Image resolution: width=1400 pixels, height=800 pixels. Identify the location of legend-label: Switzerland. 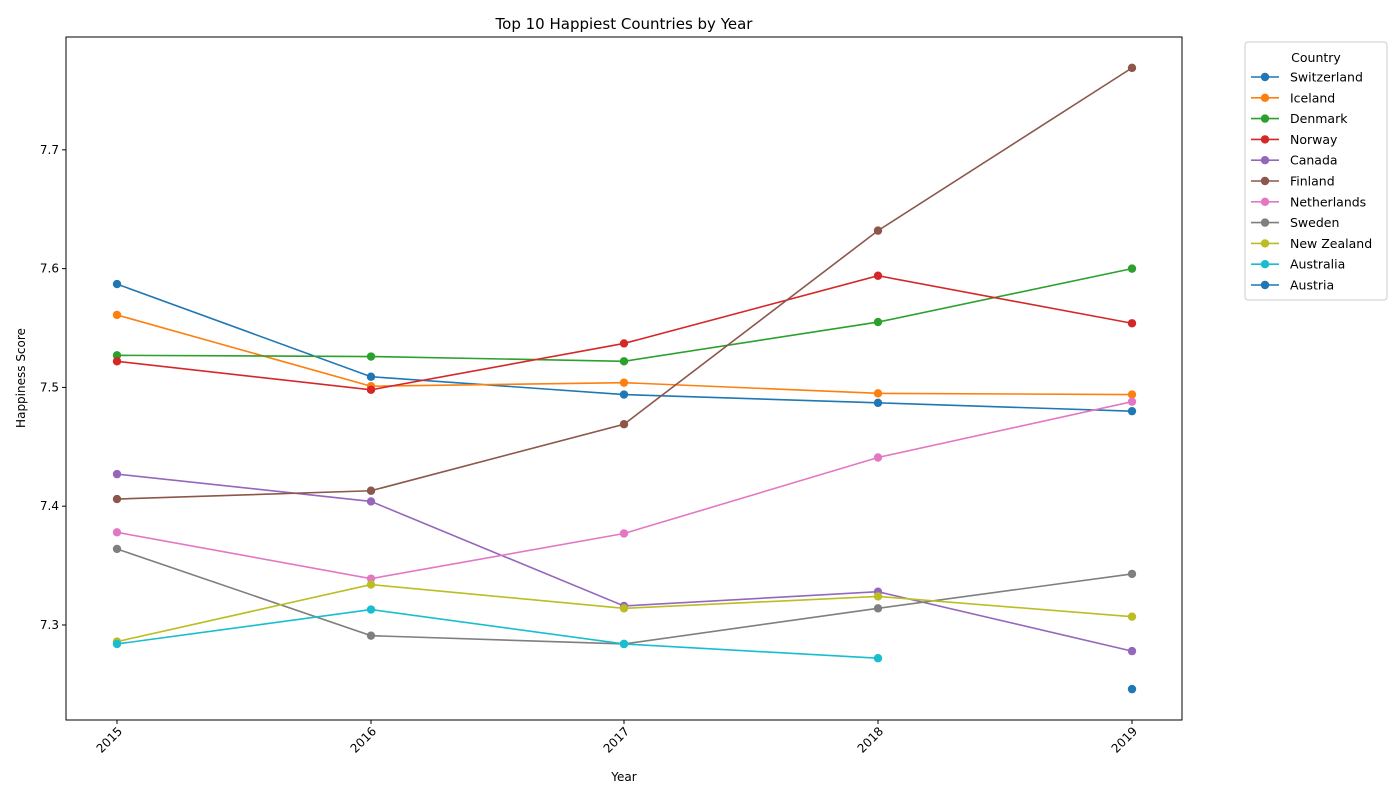
(1326, 77).